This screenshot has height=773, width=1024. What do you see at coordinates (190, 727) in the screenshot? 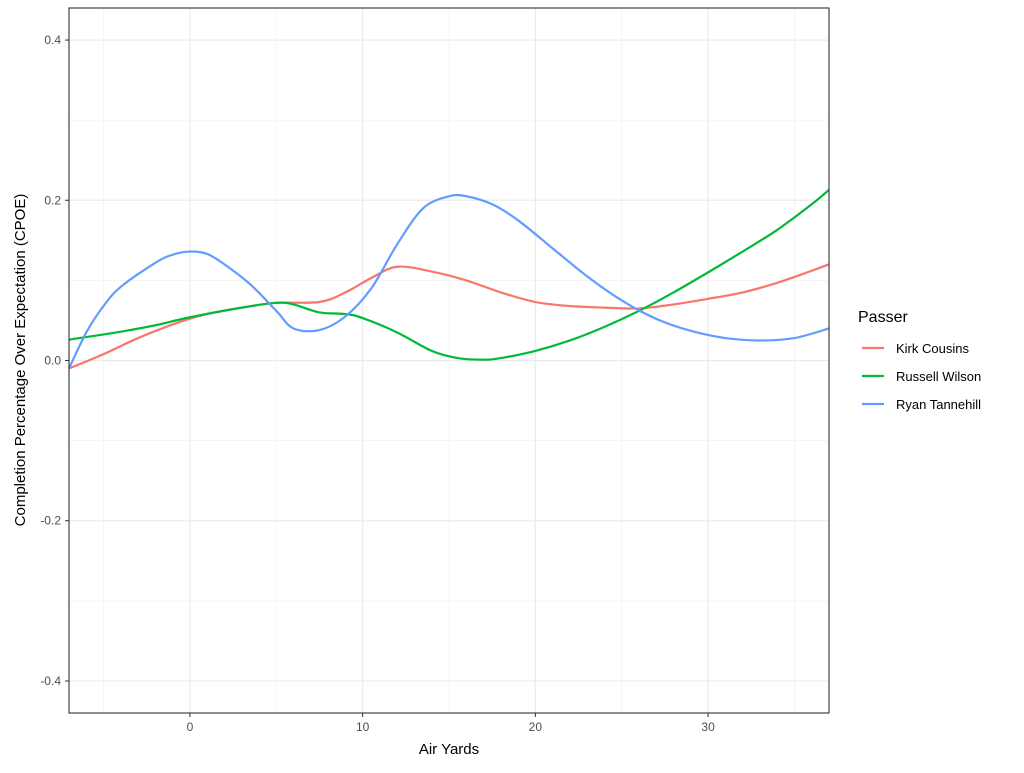
I see `x-tick-label: 0` at bounding box center [190, 727].